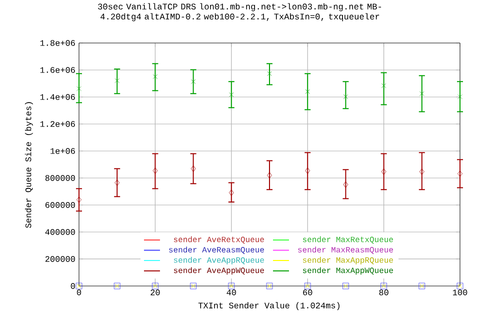  What do you see at coordinates (345, 250) in the screenshot?
I see `legend-label: sender MaxReasmQueue` at bounding box center [345, 250].